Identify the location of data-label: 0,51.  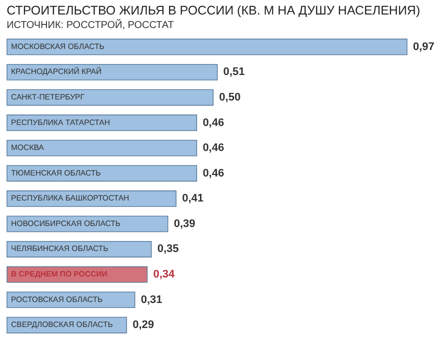
(234, 72).